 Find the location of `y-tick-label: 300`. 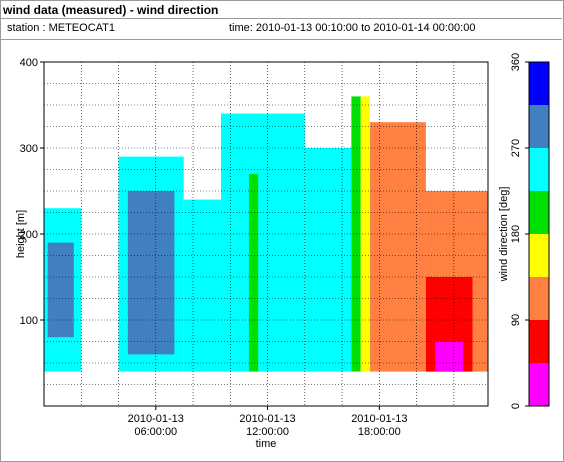

y-tick-label: 300 is located at coordinates (29, 149).